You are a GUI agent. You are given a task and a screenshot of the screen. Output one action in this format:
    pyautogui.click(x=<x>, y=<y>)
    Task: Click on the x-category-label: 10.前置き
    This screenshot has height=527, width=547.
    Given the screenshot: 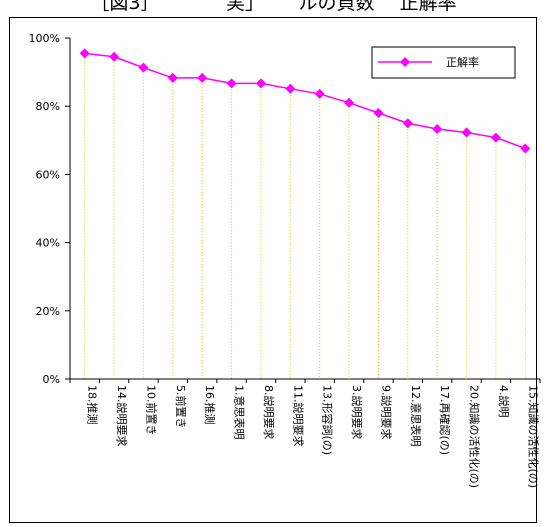 What is the action you would take?
    pyautogui.click(x=151, y=410)
    